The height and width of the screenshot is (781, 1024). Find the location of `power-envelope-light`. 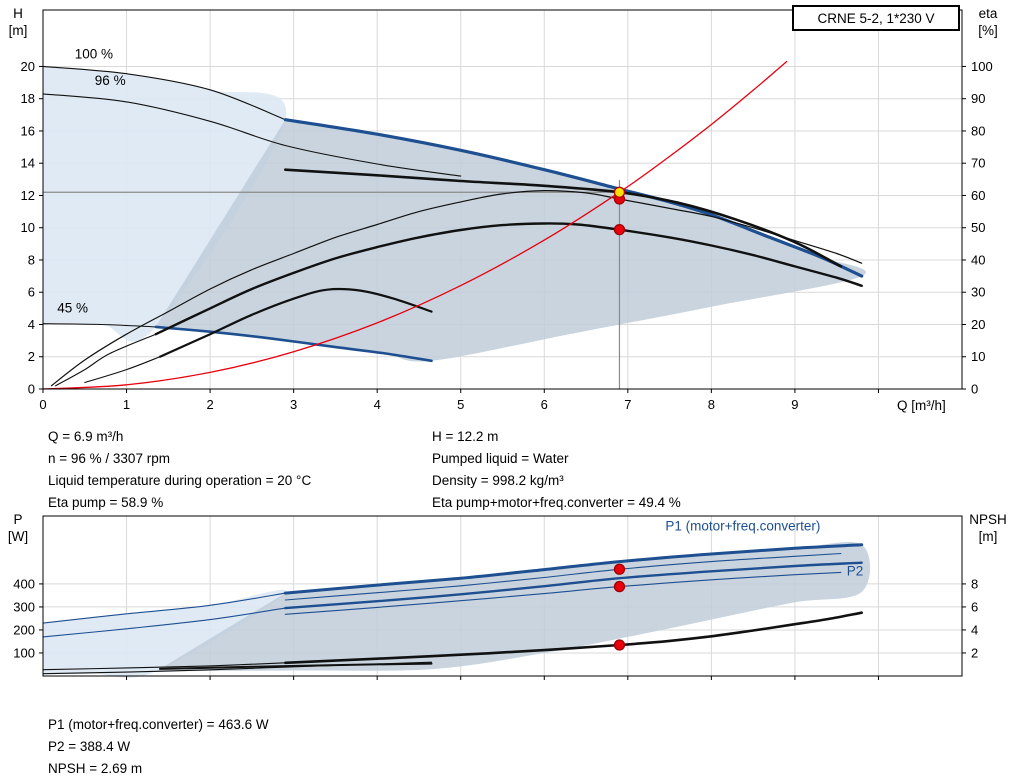

power-envelope-light is located at coordinates (165, 633).